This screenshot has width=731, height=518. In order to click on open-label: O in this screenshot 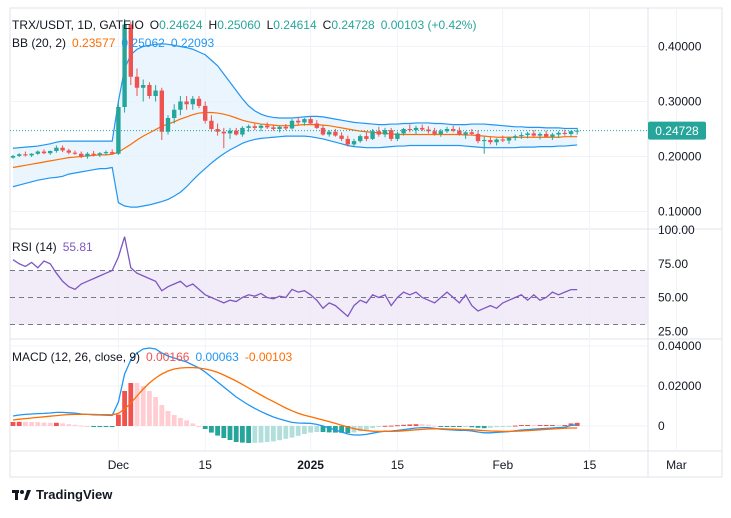, I will do `click(154, 25)`.